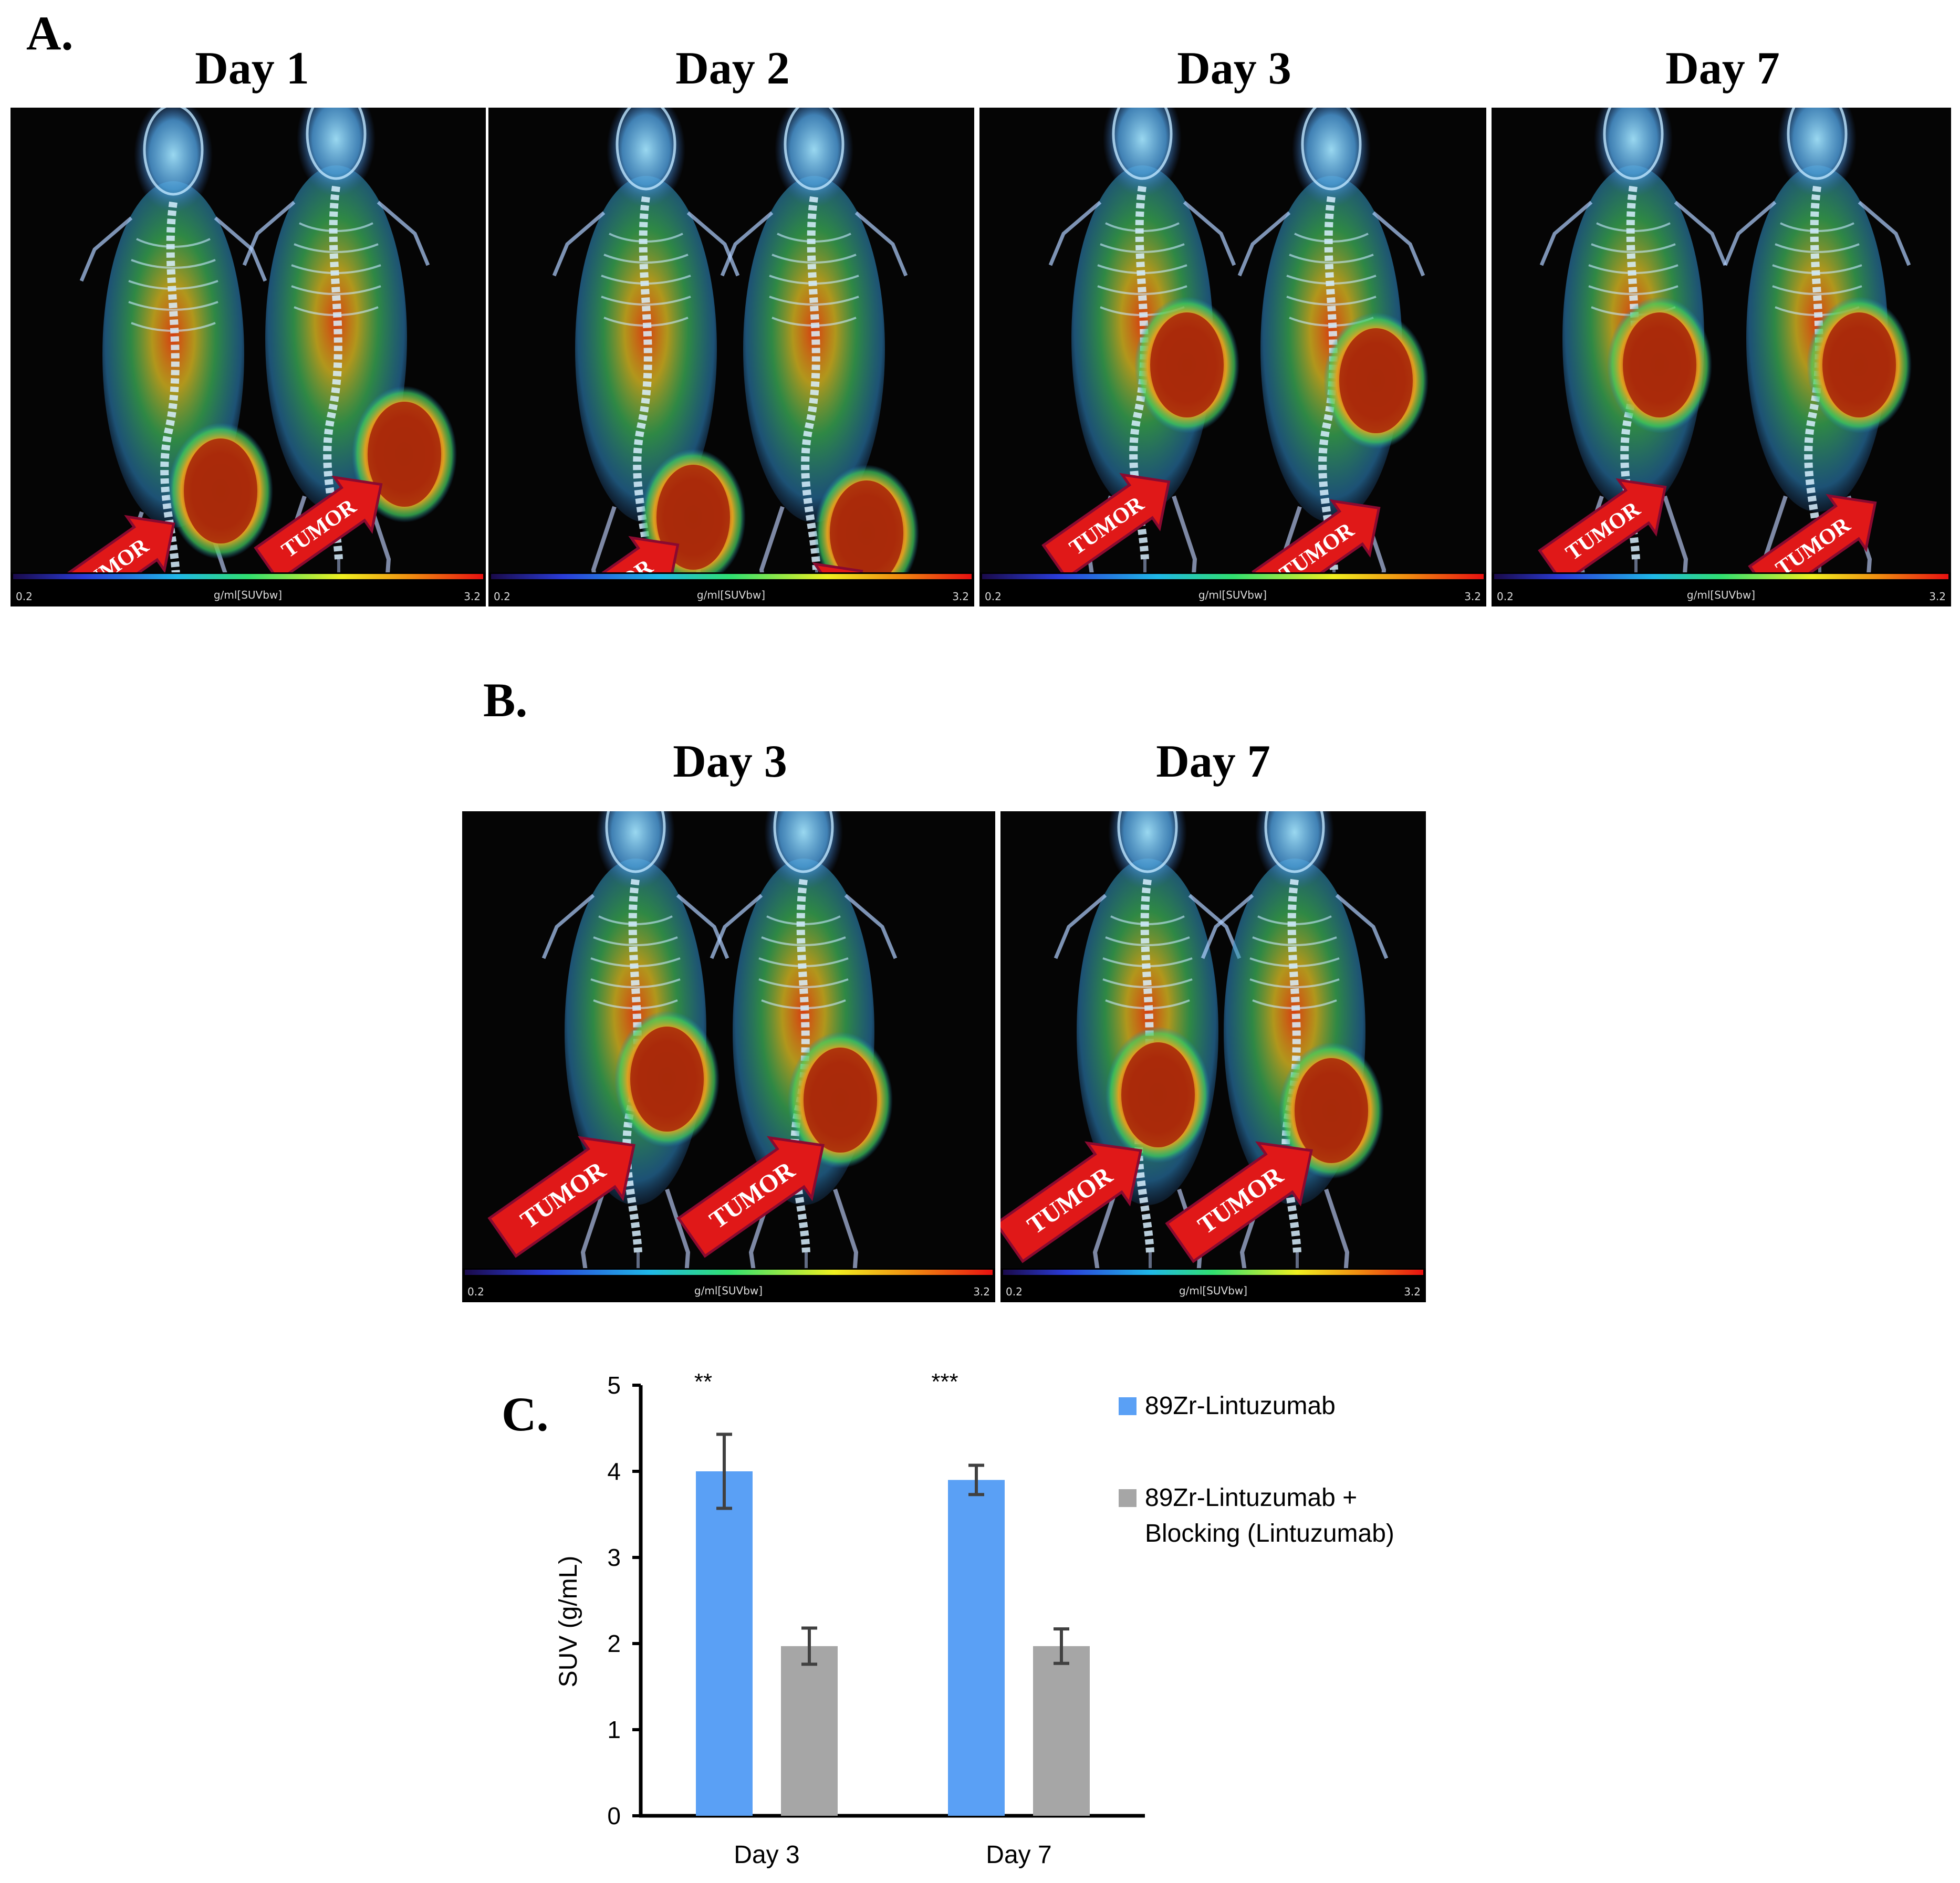  I want to click on y-tick-label: 5, so click(614, 1385).